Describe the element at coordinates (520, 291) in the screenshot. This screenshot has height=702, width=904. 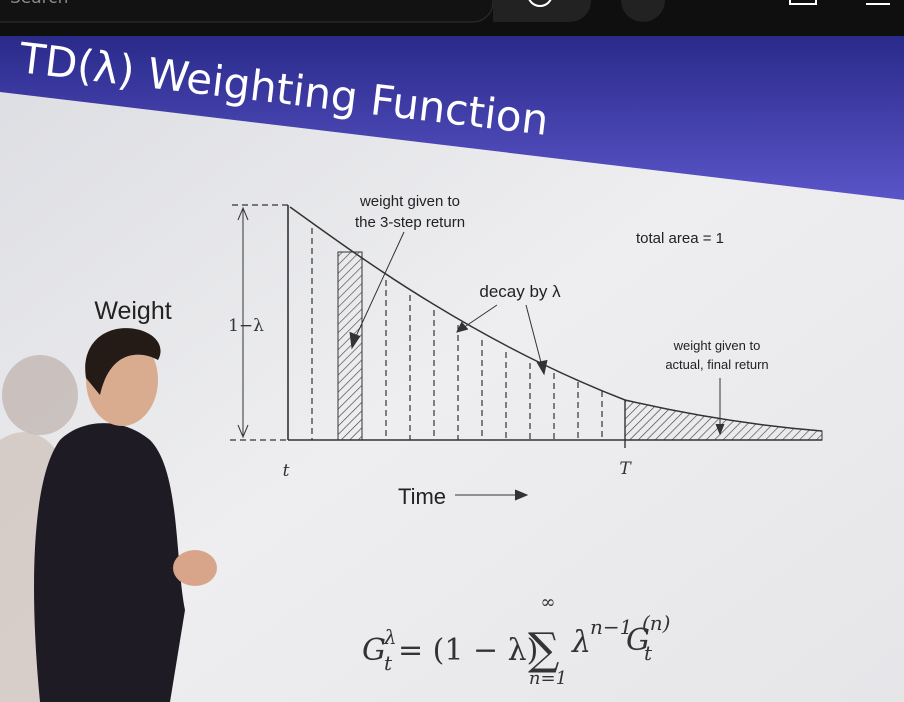
I see `annotation: decay by λ` at that location.